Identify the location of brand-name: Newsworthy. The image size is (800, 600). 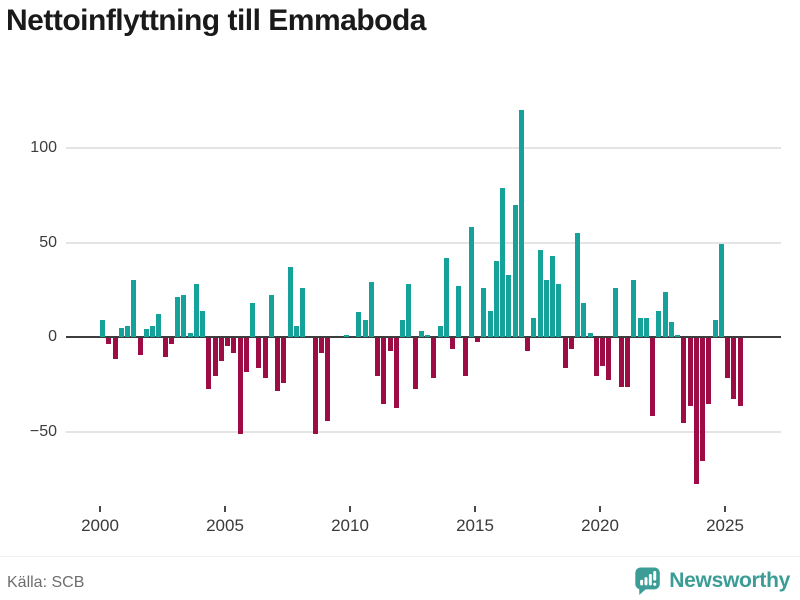
(729, 580).